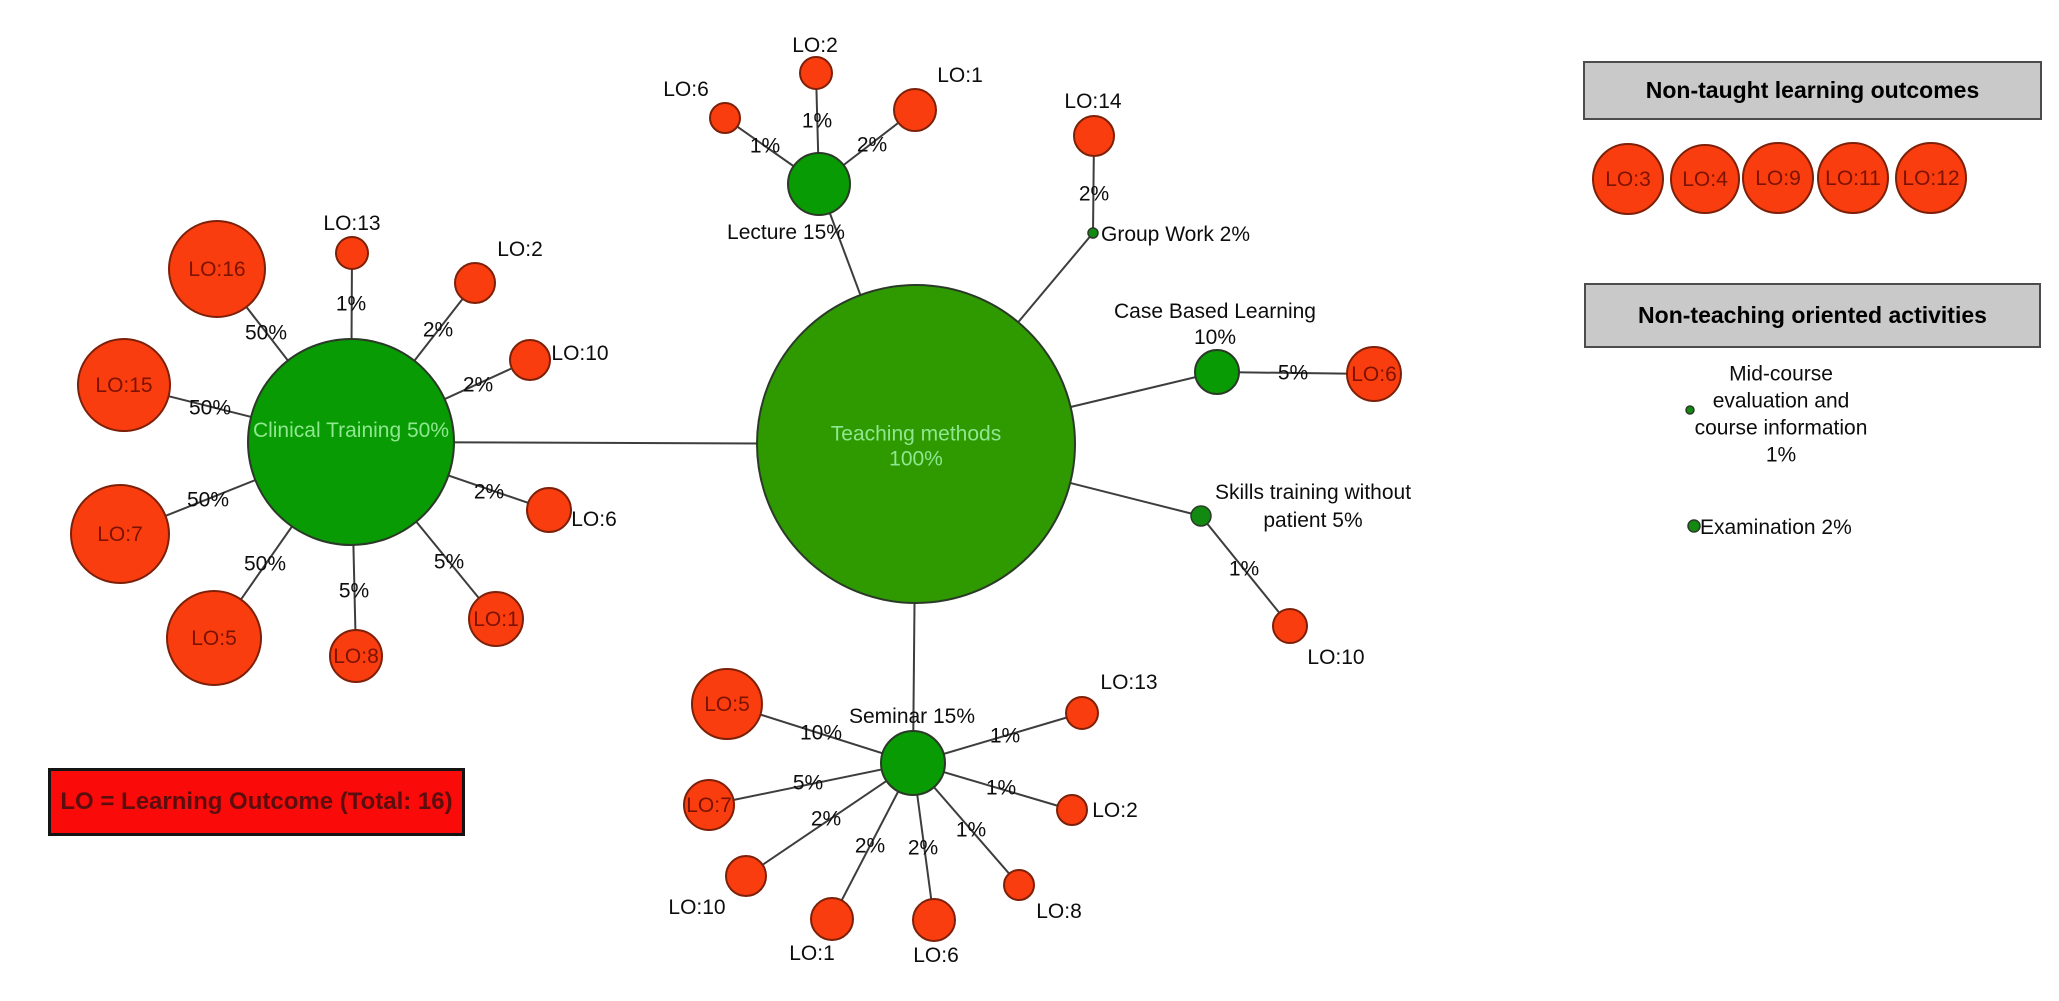 The width and height of the screenshot is (2059, 1001). I want to click on node-label-sem-lo2: LO:2, so click(1115, 810).